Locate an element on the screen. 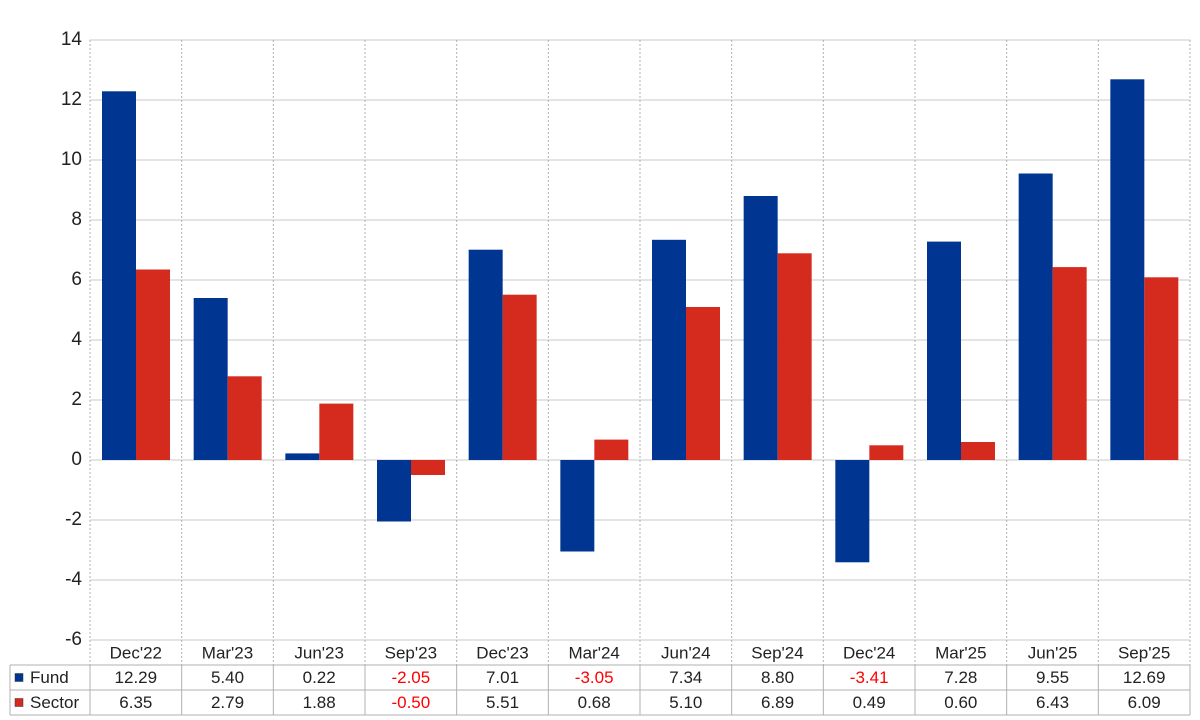  table-value: 12.29 is located at coordinates (136, 677).